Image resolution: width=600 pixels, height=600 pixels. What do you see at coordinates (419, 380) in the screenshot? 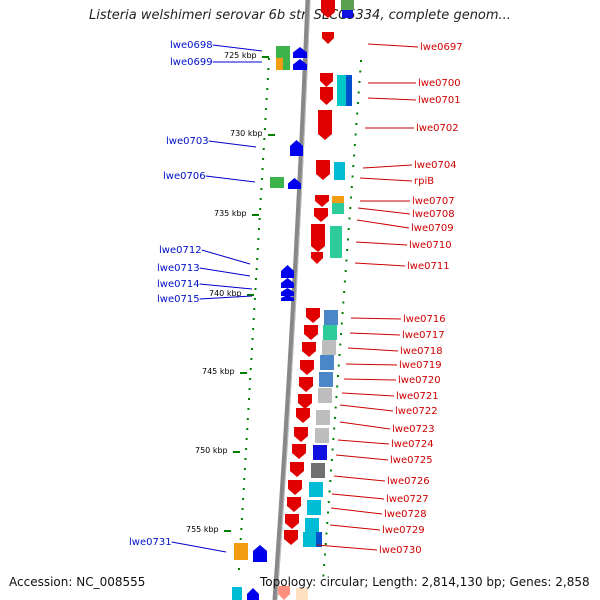
I see `gene-label-right: lwe0720` at bounding box center [419, 380].